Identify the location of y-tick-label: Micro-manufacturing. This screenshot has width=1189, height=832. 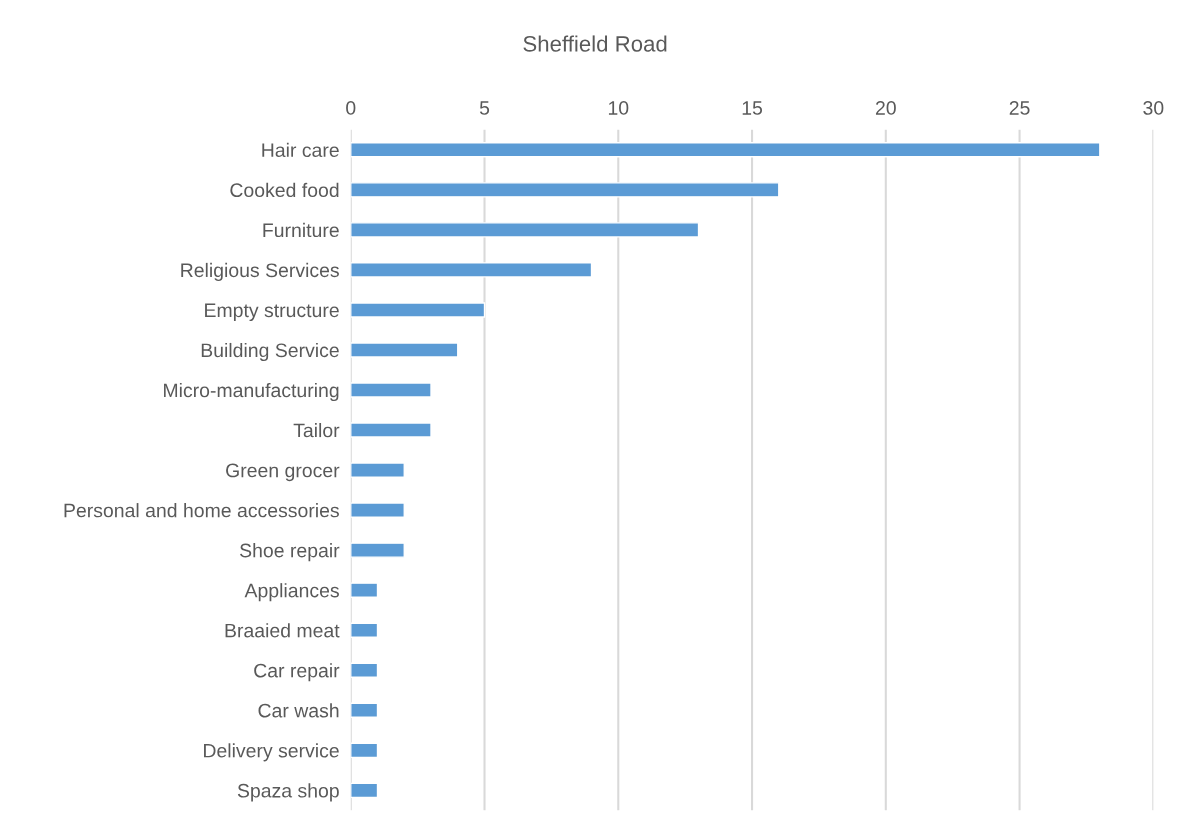
(251, 392).